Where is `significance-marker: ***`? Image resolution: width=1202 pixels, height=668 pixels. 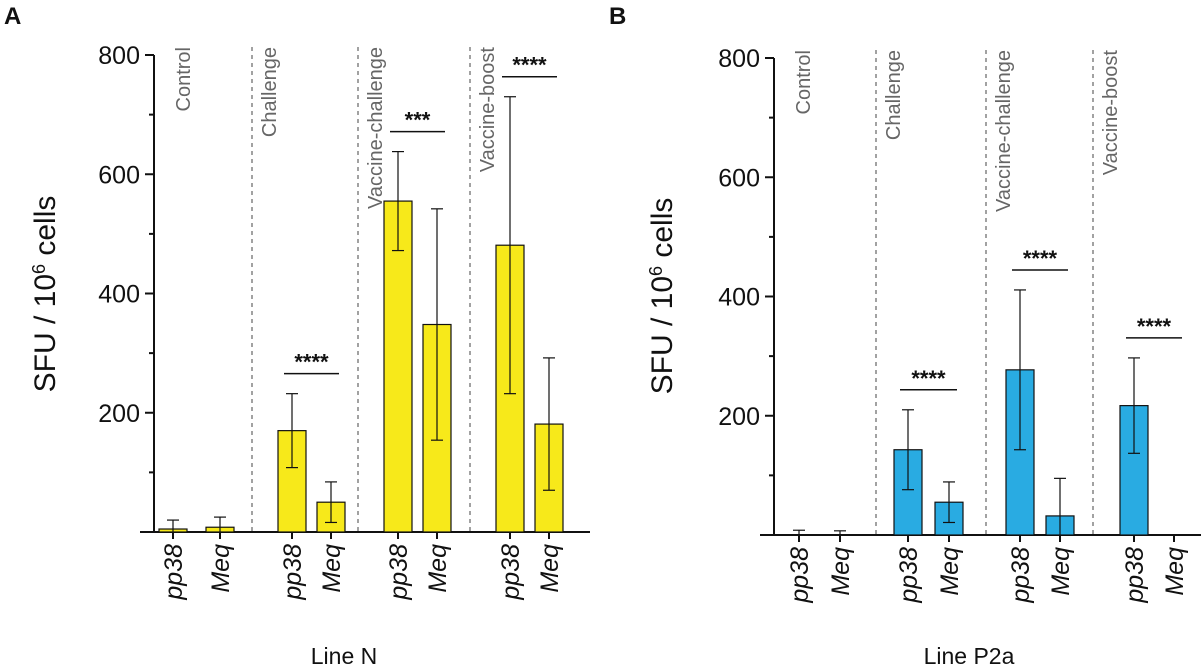 significance-marker: *** is located at coordinates (418, 120).